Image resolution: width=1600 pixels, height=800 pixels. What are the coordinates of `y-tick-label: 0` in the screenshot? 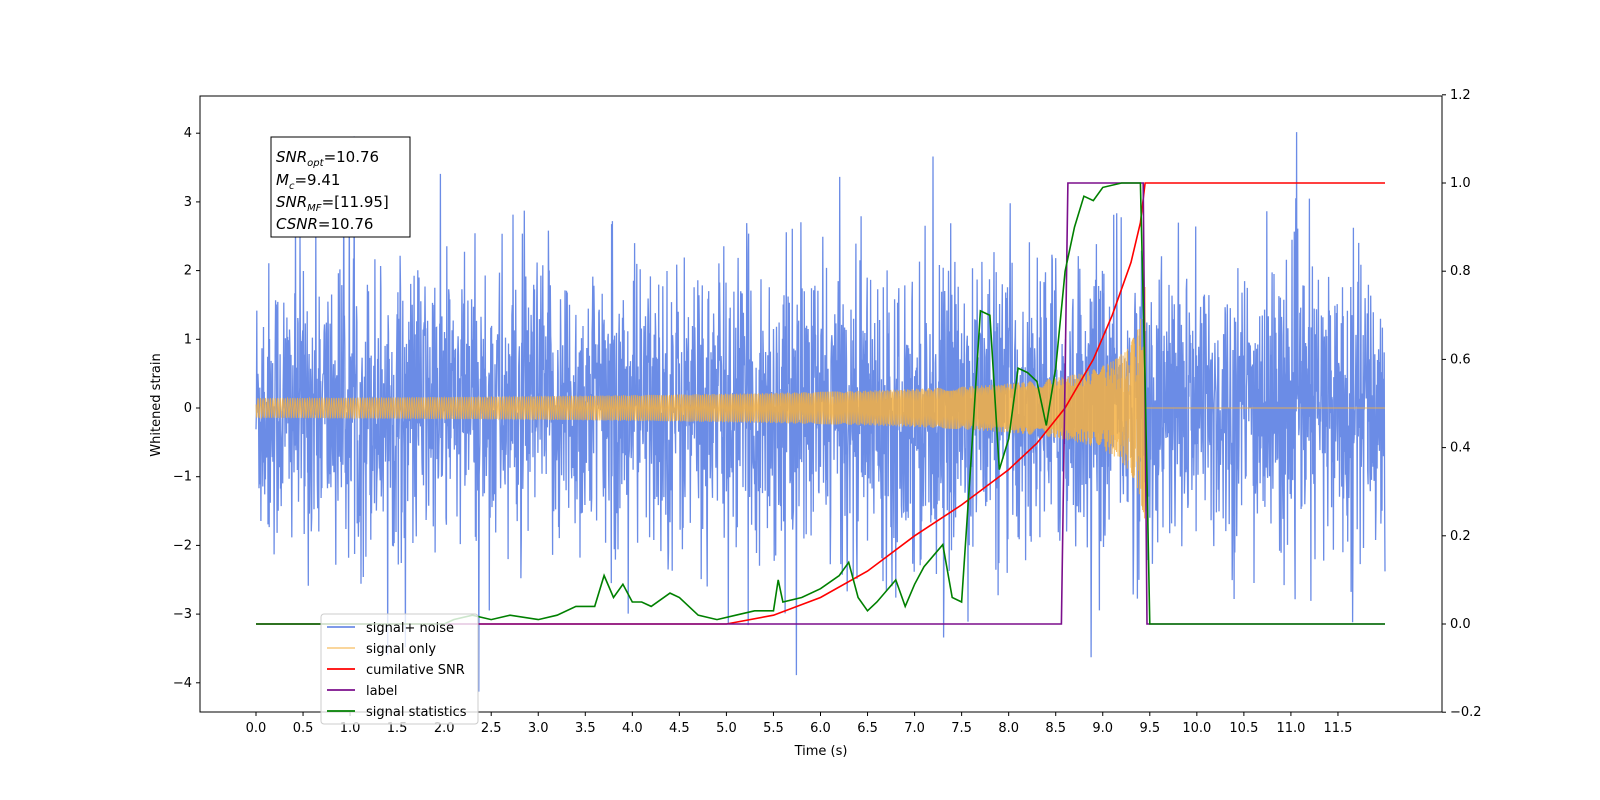 It's located at (188, 408).